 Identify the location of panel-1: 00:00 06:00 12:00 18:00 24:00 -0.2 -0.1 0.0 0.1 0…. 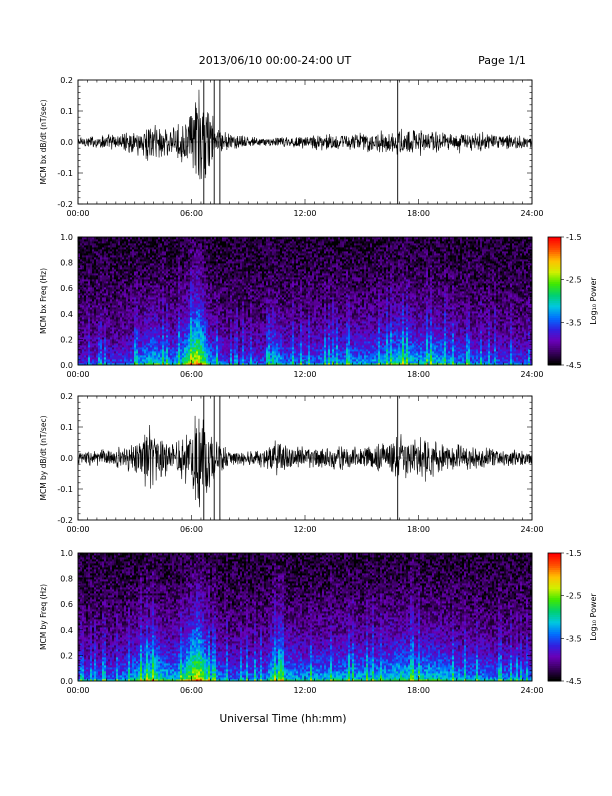
(291, 147).